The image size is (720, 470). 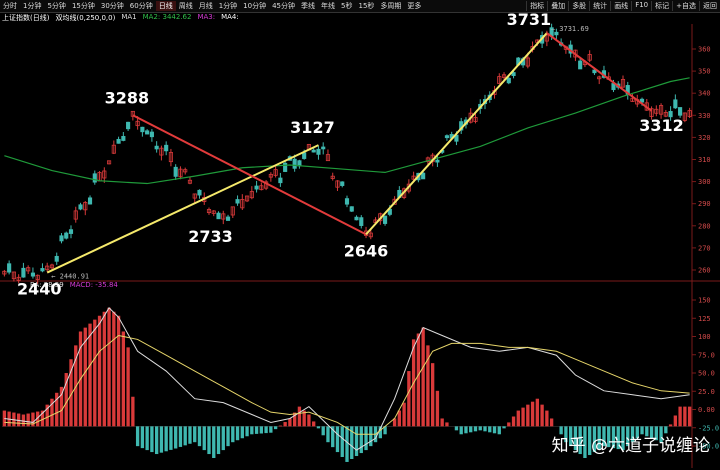 What do you see at coordinates (210, 236) in the screenshot?
I see `pivot-label: 2733` at bounding box center [210, 236].